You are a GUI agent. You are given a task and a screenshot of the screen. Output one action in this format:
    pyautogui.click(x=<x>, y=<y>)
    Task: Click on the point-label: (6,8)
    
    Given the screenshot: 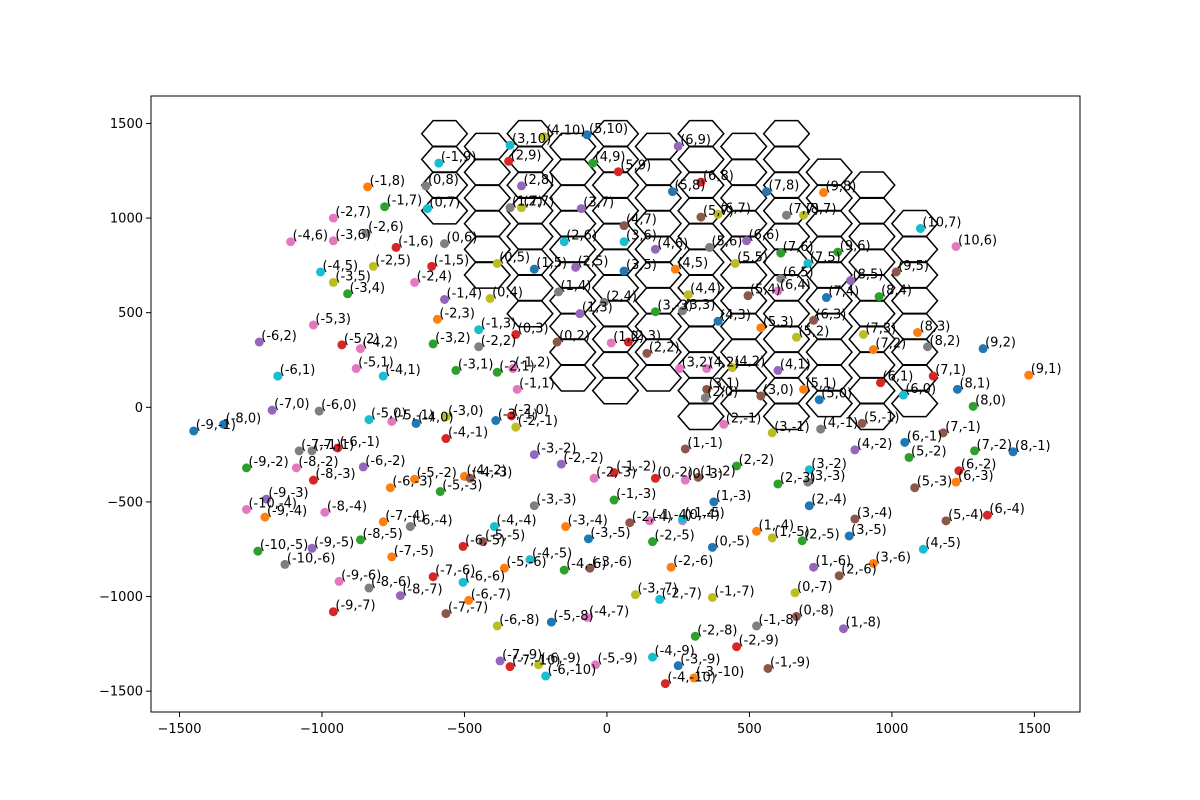 What is the action you would take?
    pyautogui.click(x=718, y=176)
    